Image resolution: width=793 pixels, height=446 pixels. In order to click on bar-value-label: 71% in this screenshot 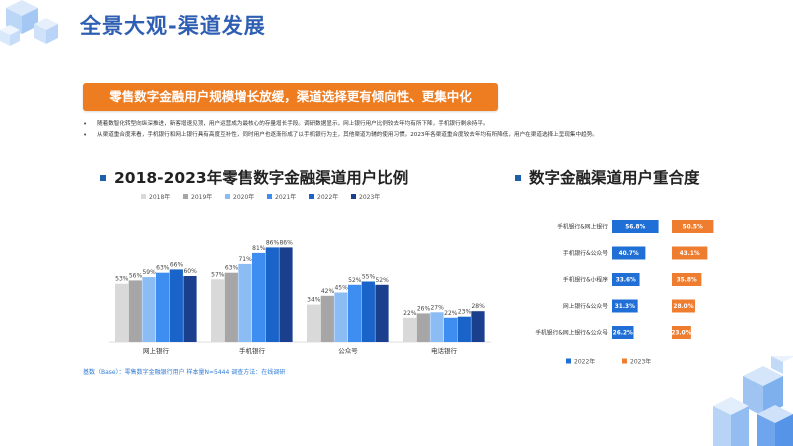, I will do `click(245, 259)`.